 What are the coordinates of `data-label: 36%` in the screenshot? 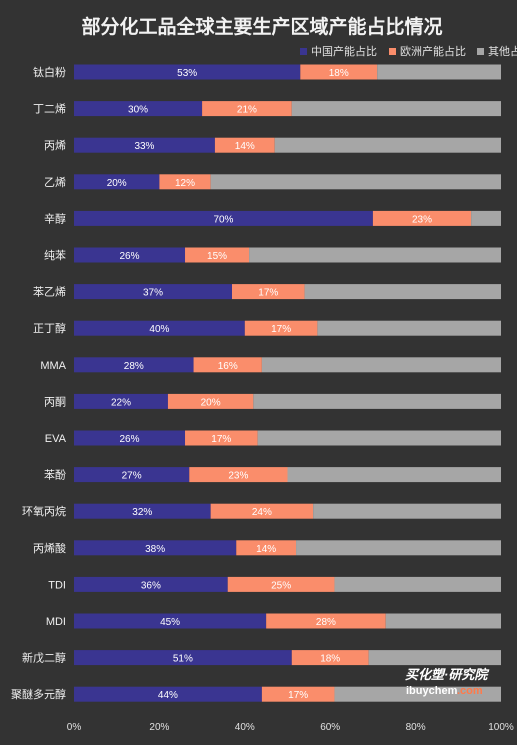 It's located at (151, 585).